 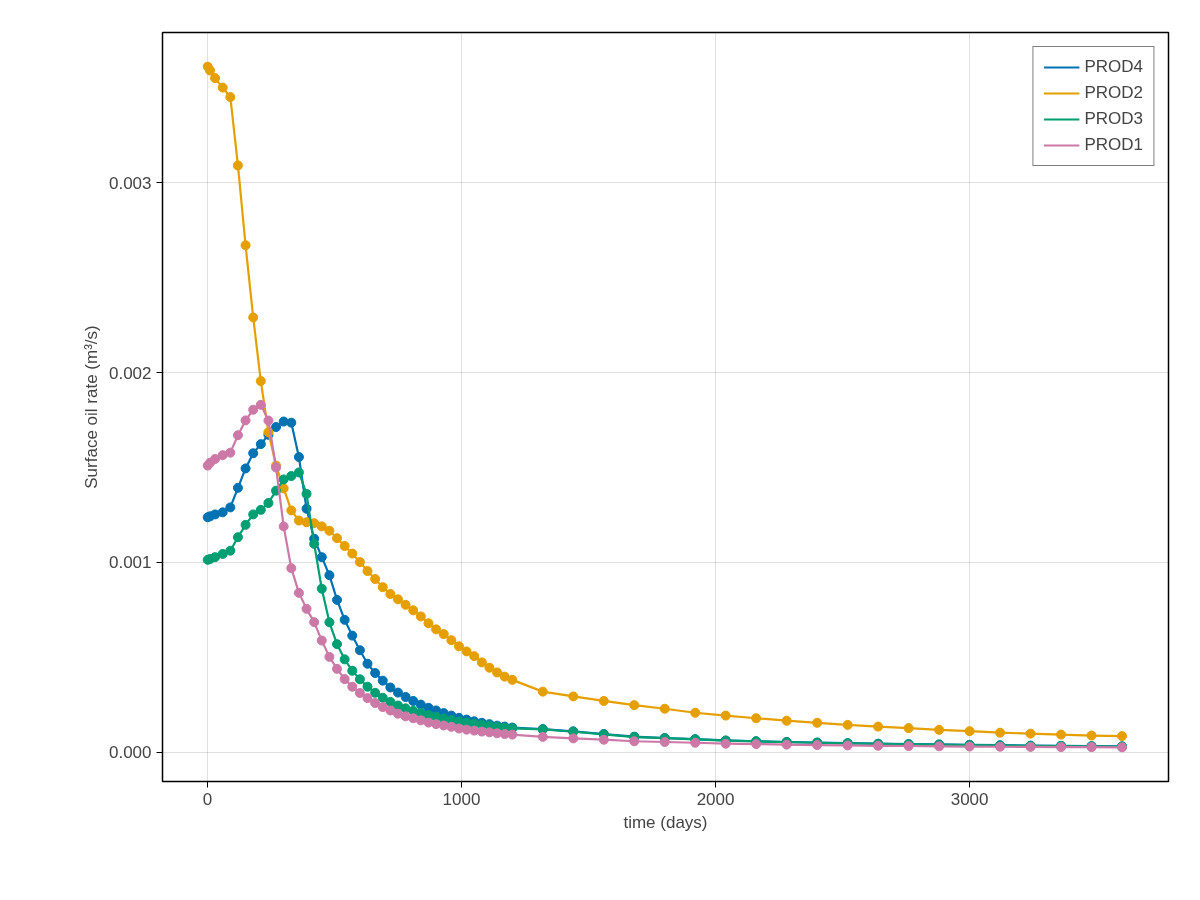 What do you see at coordinates (130, 183) in the screenshot?
I see `y-tick-label: 0.003` at bounding box center [130, 183].